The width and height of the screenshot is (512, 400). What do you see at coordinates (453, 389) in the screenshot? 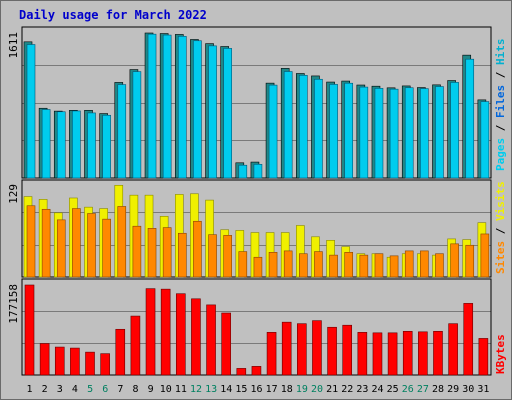
I see `day-label-29: 29` at bounding box center [453, 389].